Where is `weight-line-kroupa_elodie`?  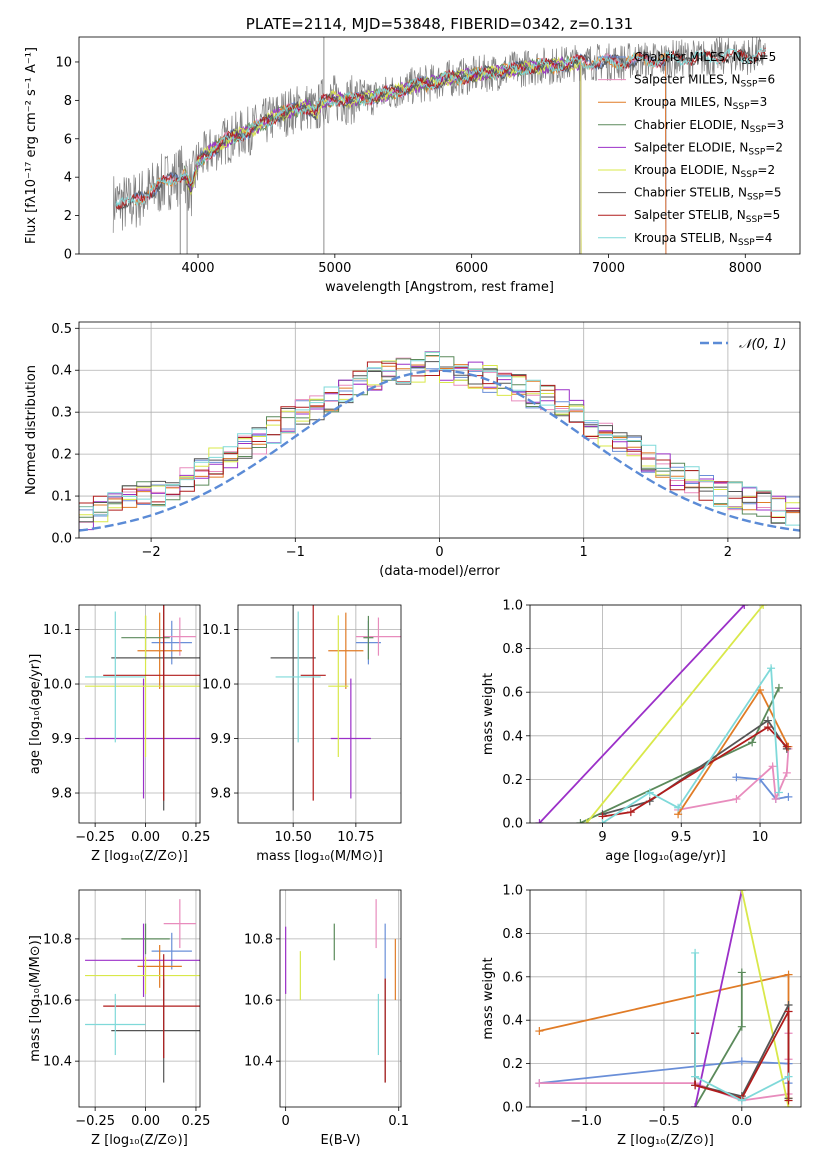
weight-line-kroupa_elodie is located at coordinates (765, 998).